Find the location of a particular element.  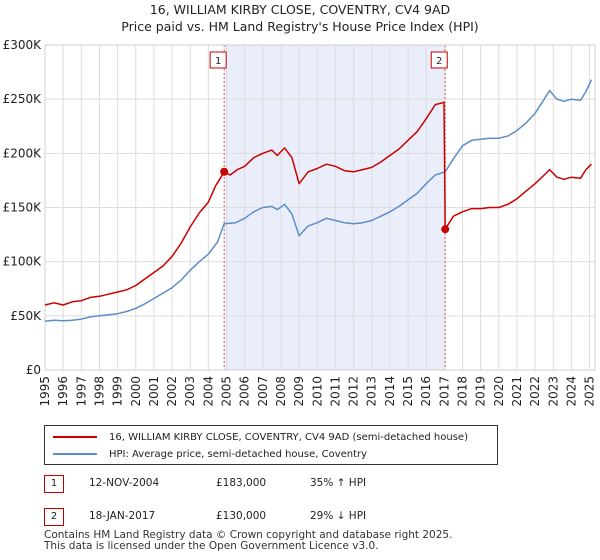

x-tick-label: 1998 is located at coordinates (99, 391).